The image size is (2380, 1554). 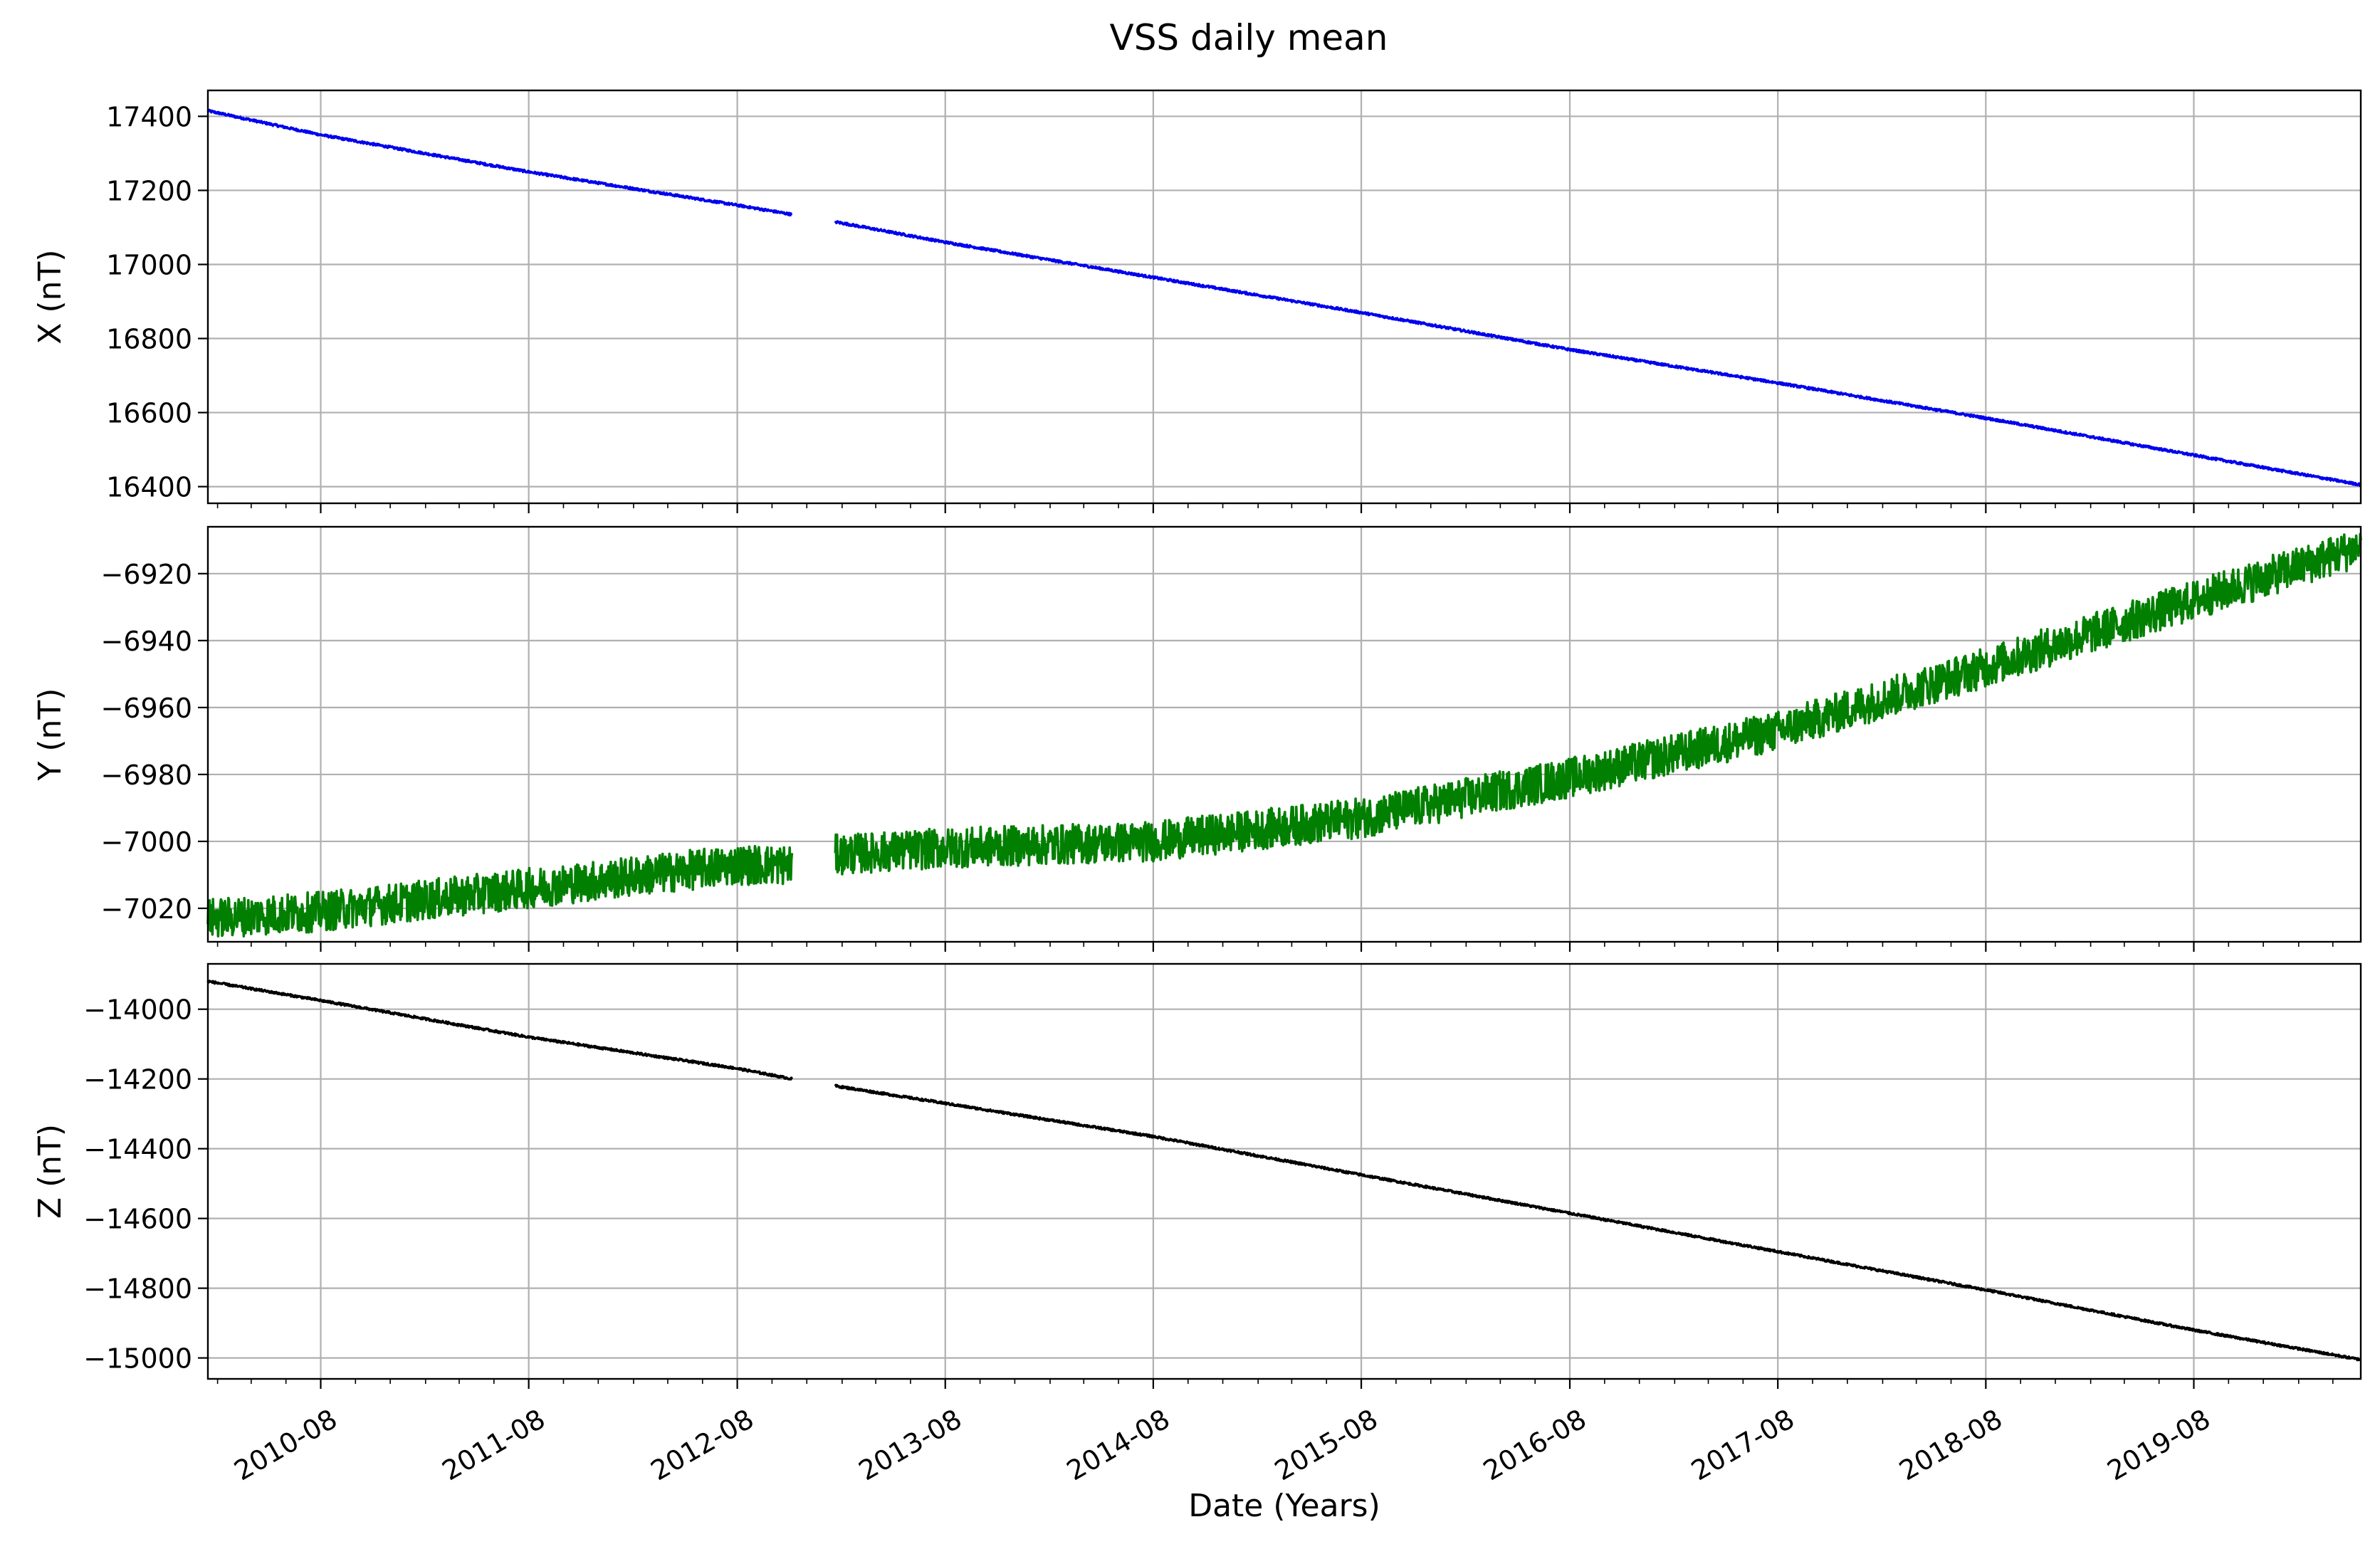 What do you see at coordinates (50, 735) in the screenshot?
I see `y-axis-label: Y (nT)` at bounding box center [50, 735].